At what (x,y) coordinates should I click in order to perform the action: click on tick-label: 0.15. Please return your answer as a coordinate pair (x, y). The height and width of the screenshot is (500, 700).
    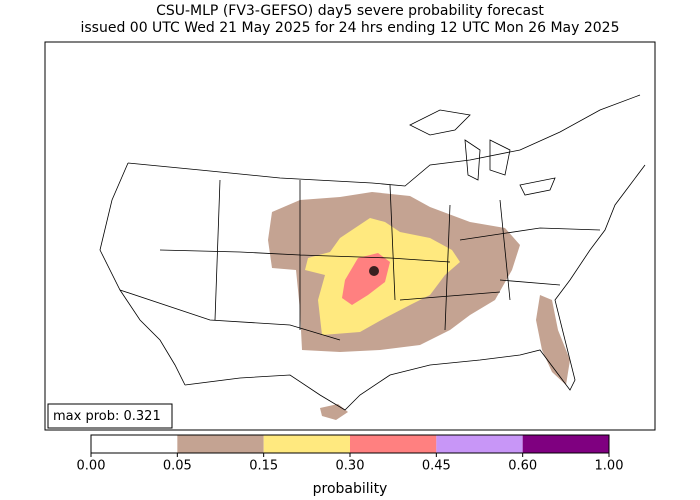
    Looking at the image, I should click on (263, 466).